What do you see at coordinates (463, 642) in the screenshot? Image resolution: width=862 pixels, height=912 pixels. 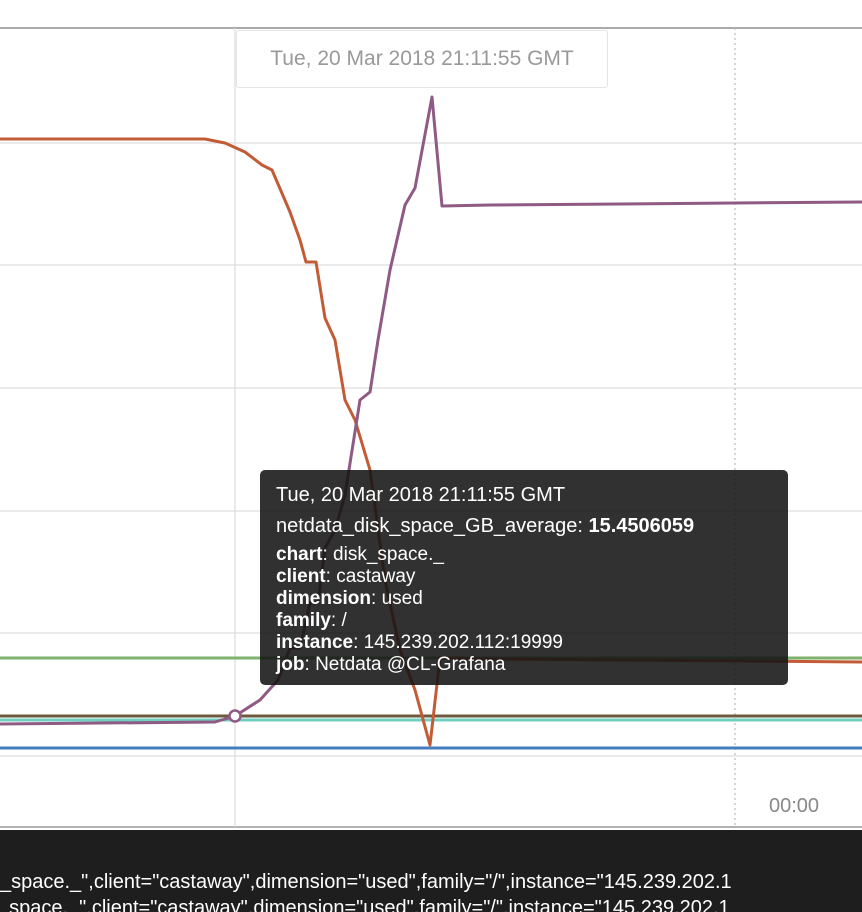 I see `label-value: 145.239.202.112:19999` at bounding box center [463, 642].